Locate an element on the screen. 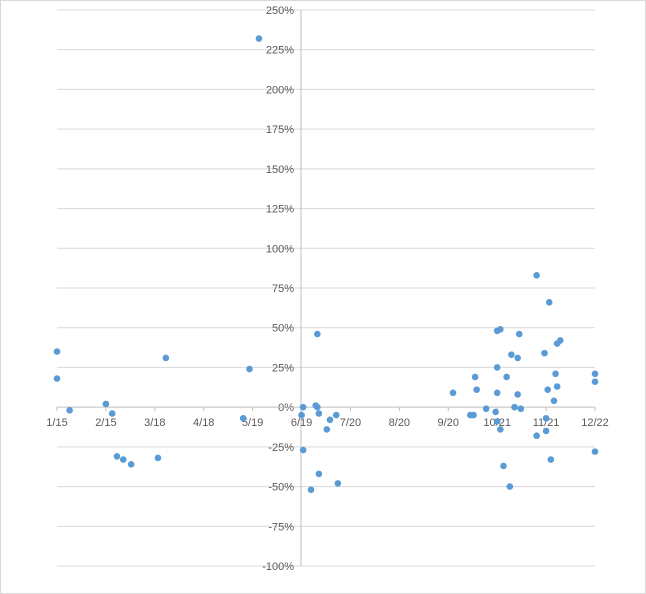 This screenshot has height=594, width=646. y-tick-label: 225% is located at coordinates (280, 51).